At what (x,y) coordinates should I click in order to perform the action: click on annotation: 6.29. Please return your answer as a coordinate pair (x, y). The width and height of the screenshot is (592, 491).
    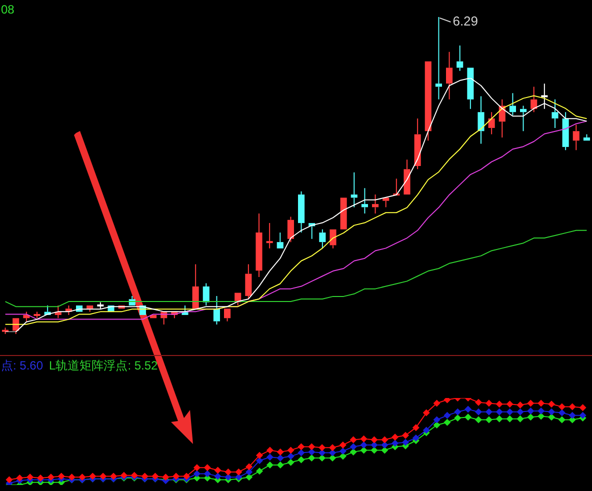
    Looking at the image, I should click on (465, 21).